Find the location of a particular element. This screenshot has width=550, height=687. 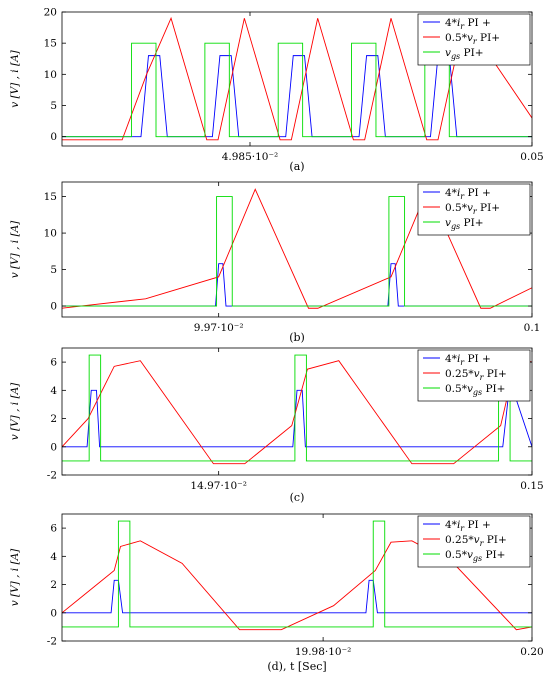

x-tick-label: 9.97·10⁻² is located at coordinates (219, 328).